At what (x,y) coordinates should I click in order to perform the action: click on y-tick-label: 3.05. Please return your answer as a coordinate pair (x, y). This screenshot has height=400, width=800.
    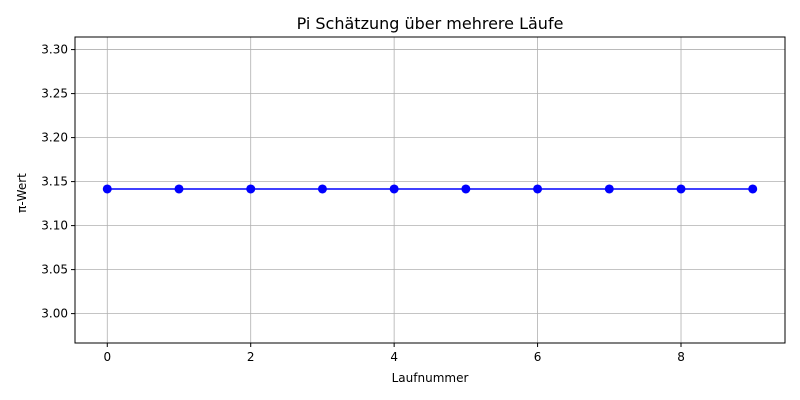
    Looking at the image, I should click on (54, 270).